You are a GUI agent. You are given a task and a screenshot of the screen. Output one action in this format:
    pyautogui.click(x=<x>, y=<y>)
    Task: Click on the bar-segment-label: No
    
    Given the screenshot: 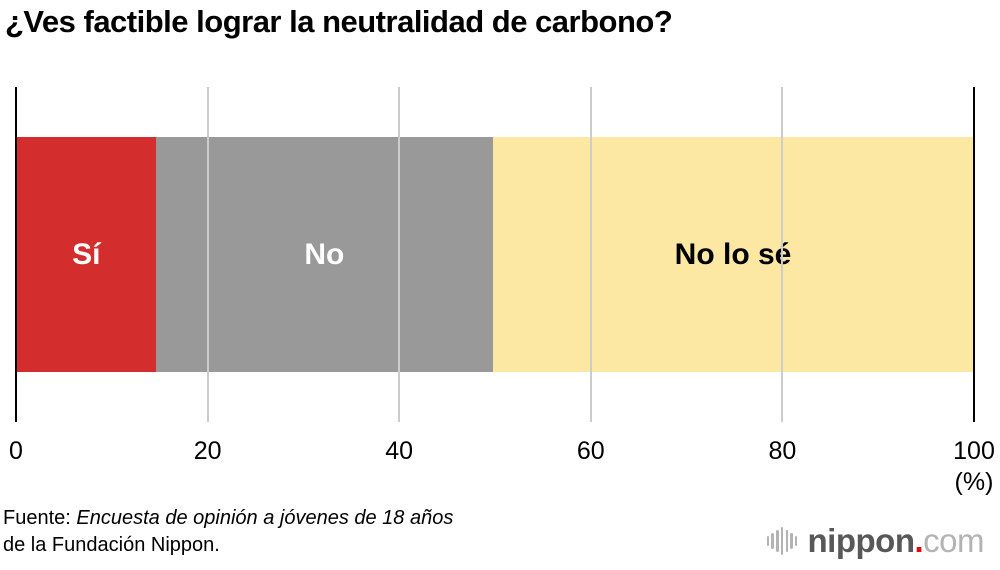 What is the action you would take?
    pyautogui.click(x=324, y=254)
    